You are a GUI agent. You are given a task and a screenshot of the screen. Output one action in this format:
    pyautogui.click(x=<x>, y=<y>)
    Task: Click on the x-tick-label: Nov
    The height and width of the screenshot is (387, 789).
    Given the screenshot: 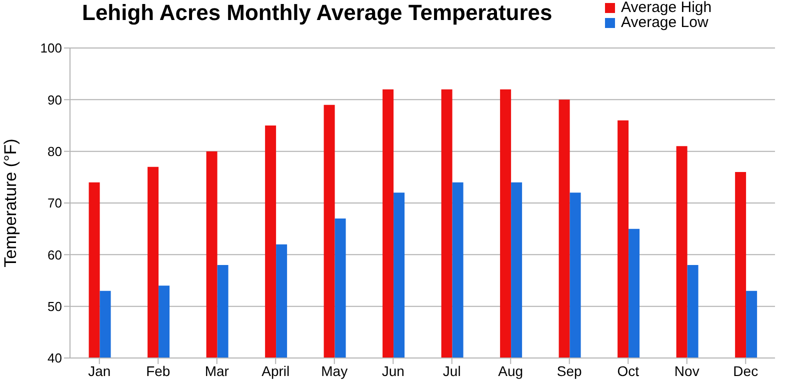 What is the action you would take?
    pyautogui.click(x=687, y=370)
    